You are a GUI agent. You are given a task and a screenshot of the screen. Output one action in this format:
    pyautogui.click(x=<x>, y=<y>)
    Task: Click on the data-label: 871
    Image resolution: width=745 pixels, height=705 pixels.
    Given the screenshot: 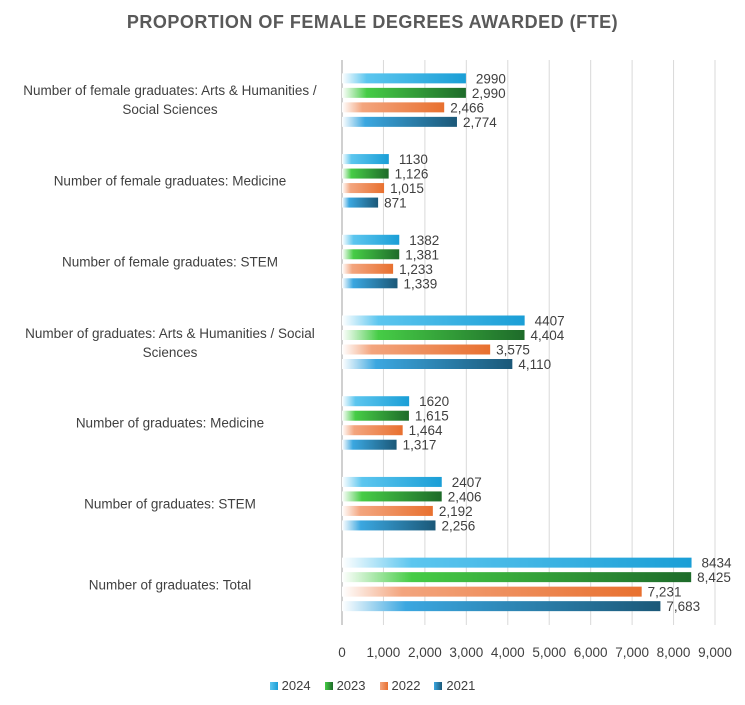 What is the action you would take?
    pyautogui.click(x=395, y=203)
    